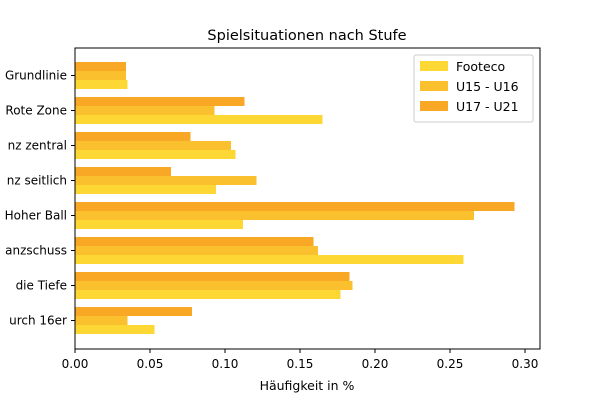 This screenshot has width=600, height=400. What do you see at coordinates (487, 86) in the screenshot?
I see `legend-label: U15 - U16` at bounding box center [487, 86].